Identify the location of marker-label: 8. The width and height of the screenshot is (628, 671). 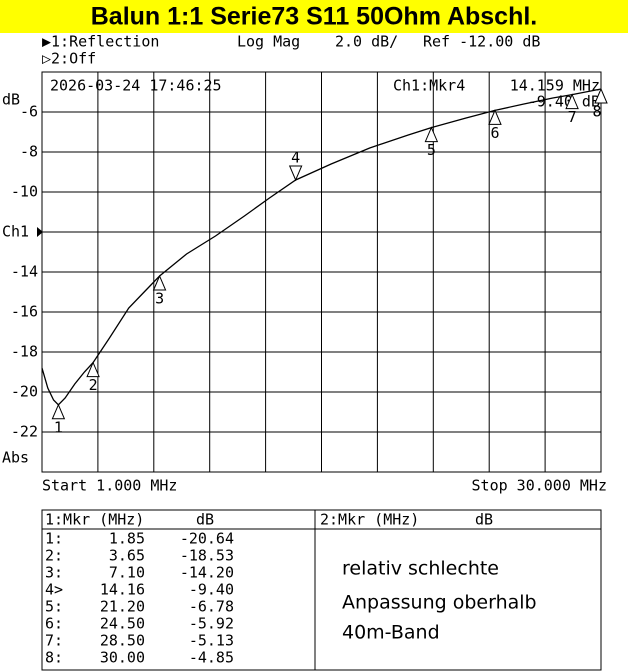
(596, 112).